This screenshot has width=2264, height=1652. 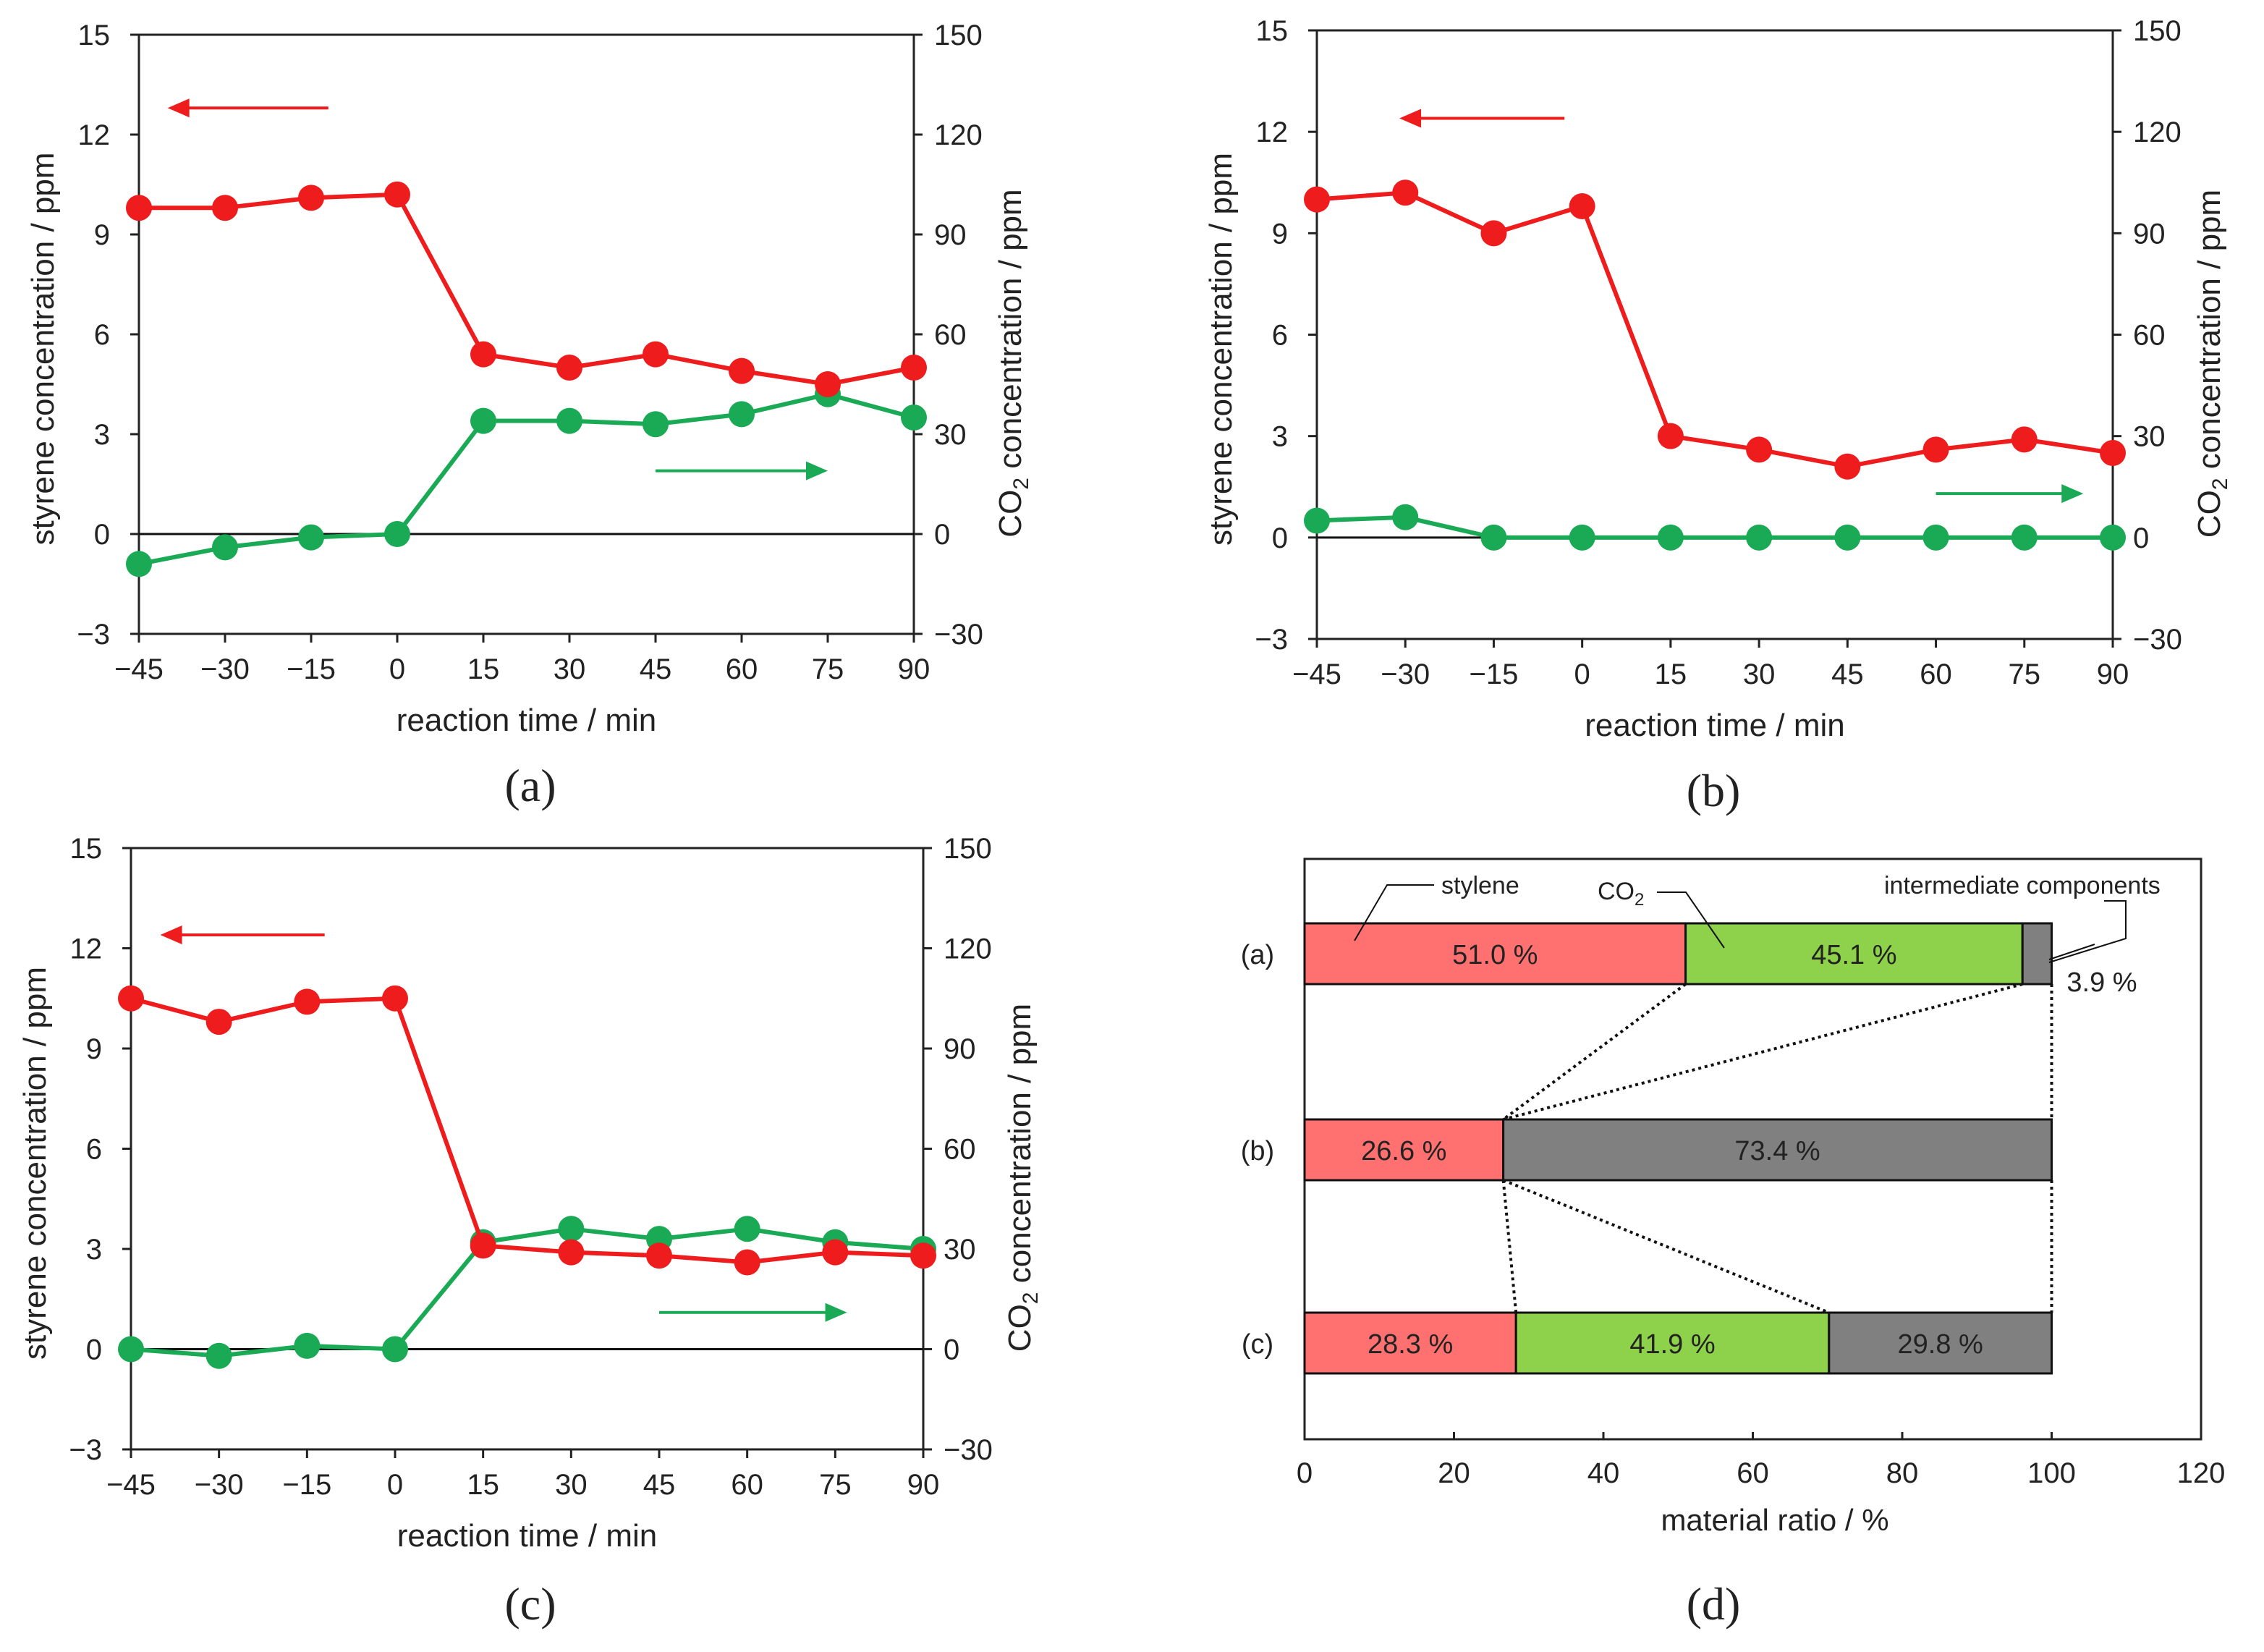 What do you see at coordinates (1714, 1604) in the screenshot?
I see `panel-caption: (d)` at bounding box center [1714, 1604].